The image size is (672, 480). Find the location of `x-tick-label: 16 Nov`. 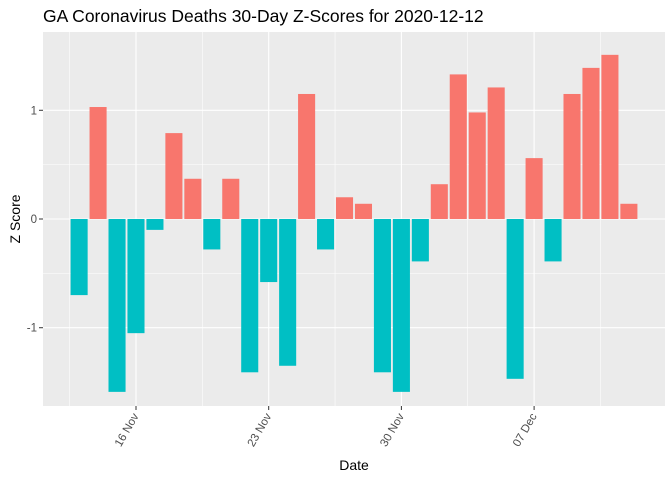

x-tick-label: 16 Nov is located at coordinates (127, 430).